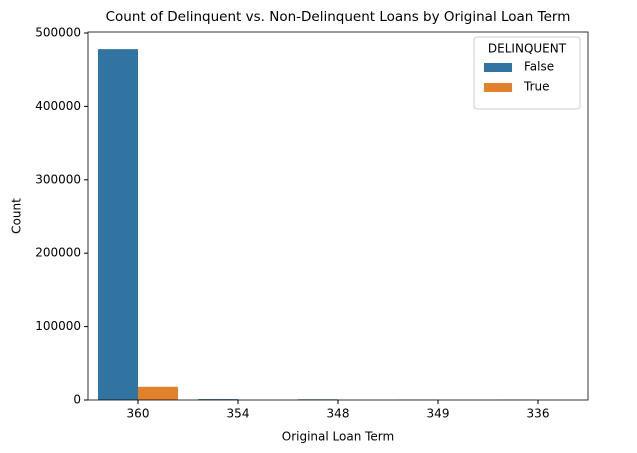  Describe the element at coordinates (238, 414) in the screenshot. I see `x-tick-label: 354` at that location.